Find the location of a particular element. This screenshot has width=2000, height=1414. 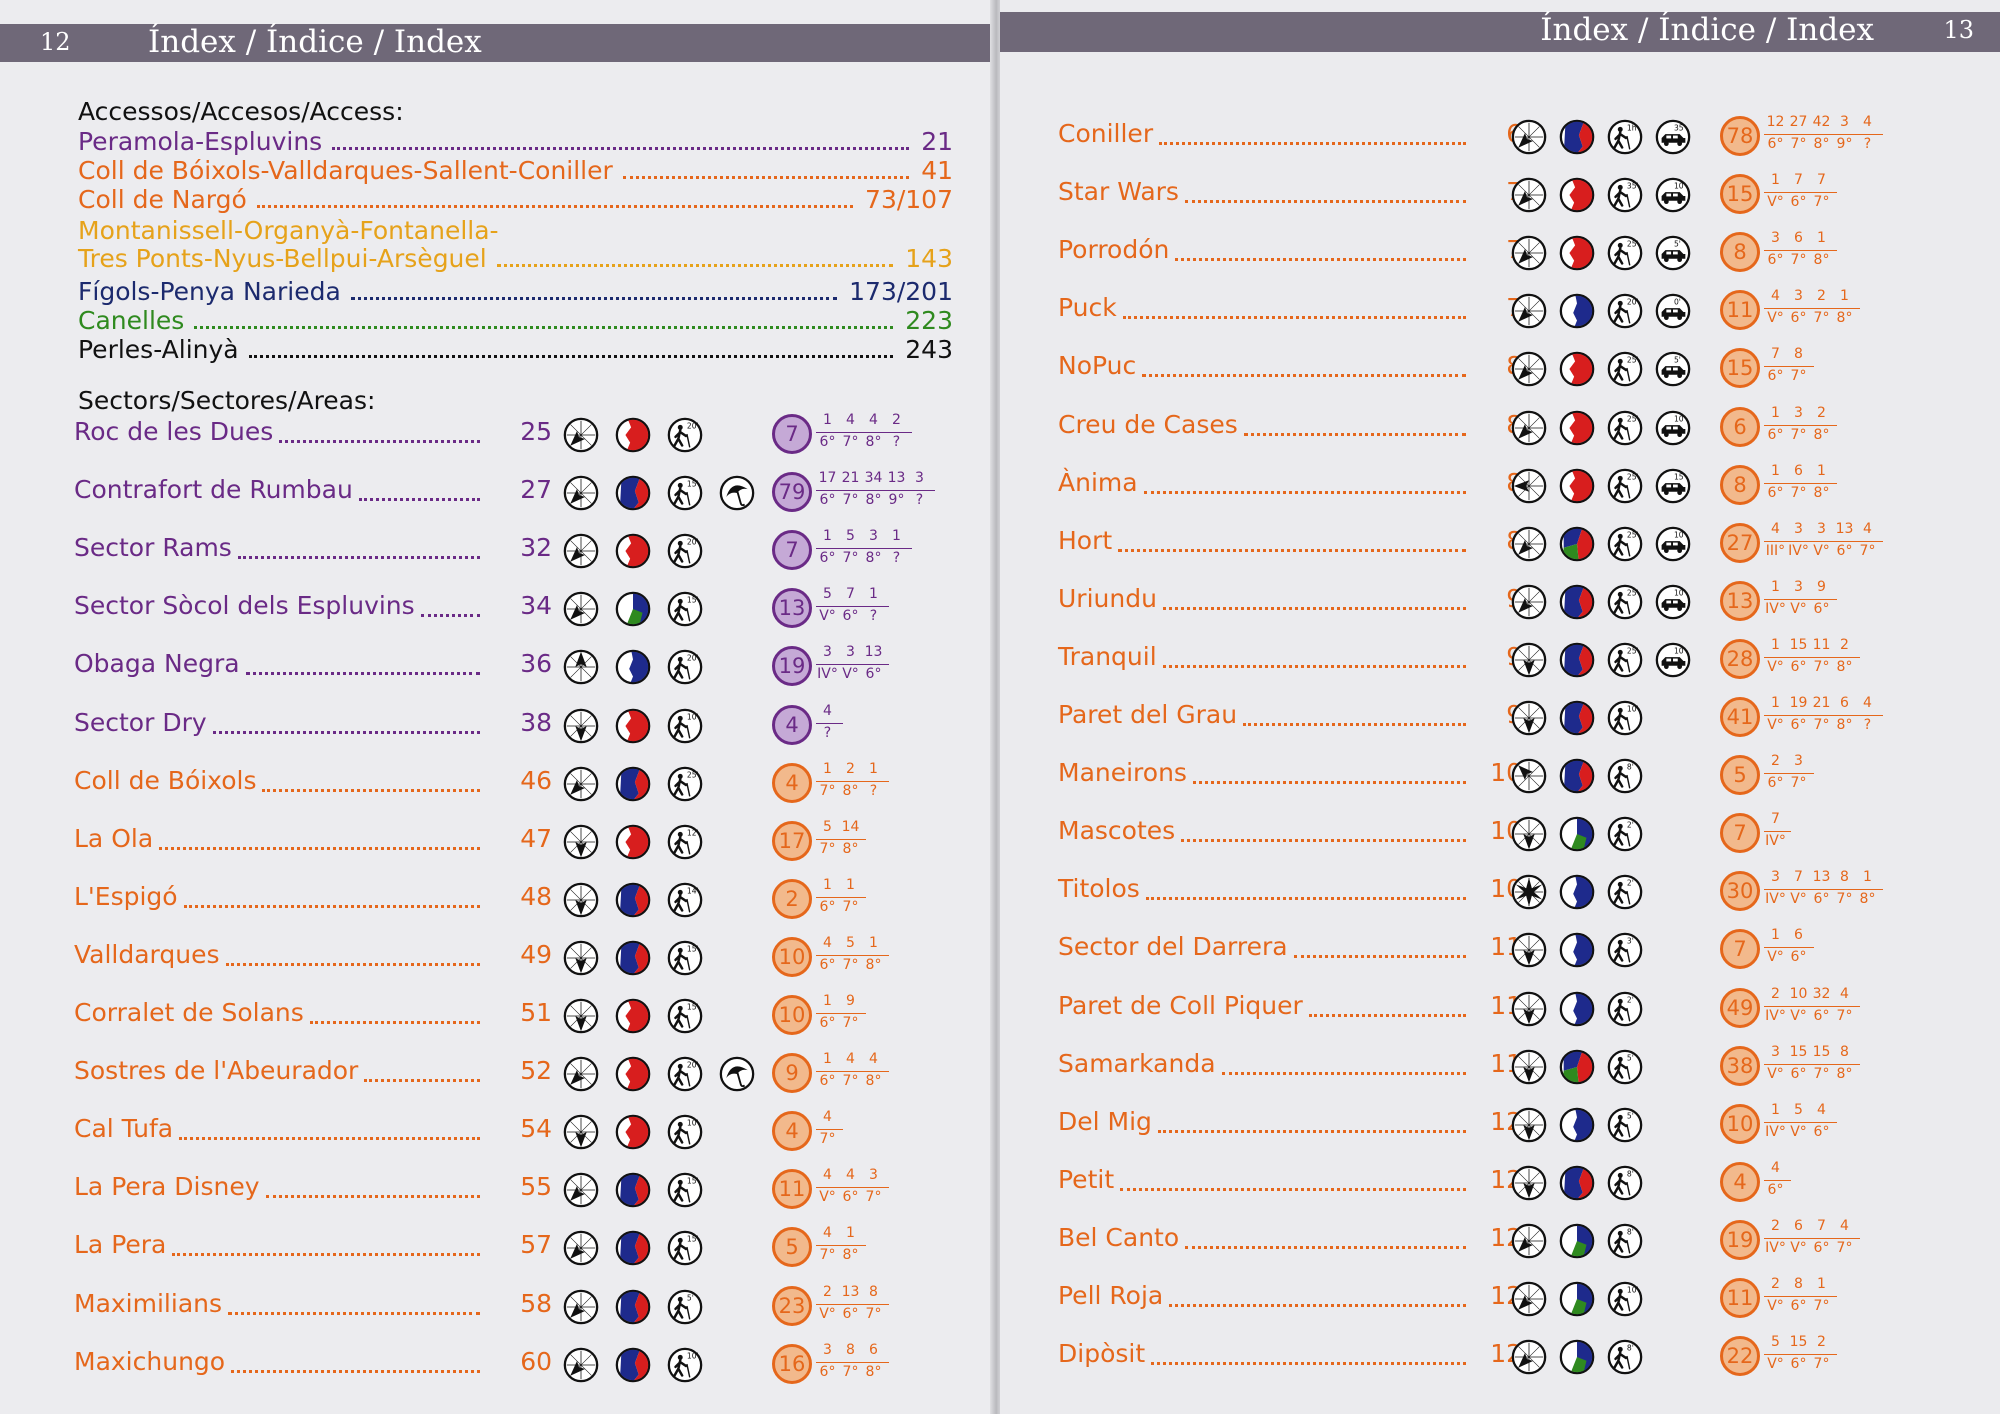

route-total-badge: 15 is located at coordinates (1740, 194).